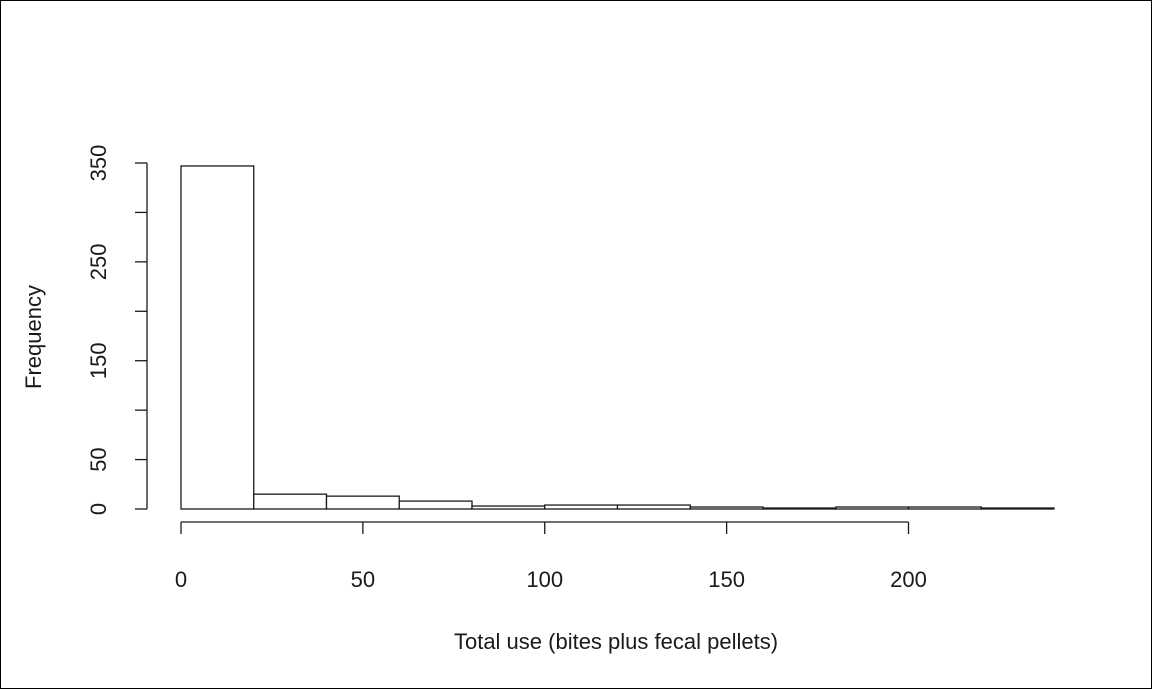 The image size is (1152, 689). What do you see at coordinates (544, 579) in the screenshot?
I see `x-tick-label-2: 100` at bounding box center [544, 579].